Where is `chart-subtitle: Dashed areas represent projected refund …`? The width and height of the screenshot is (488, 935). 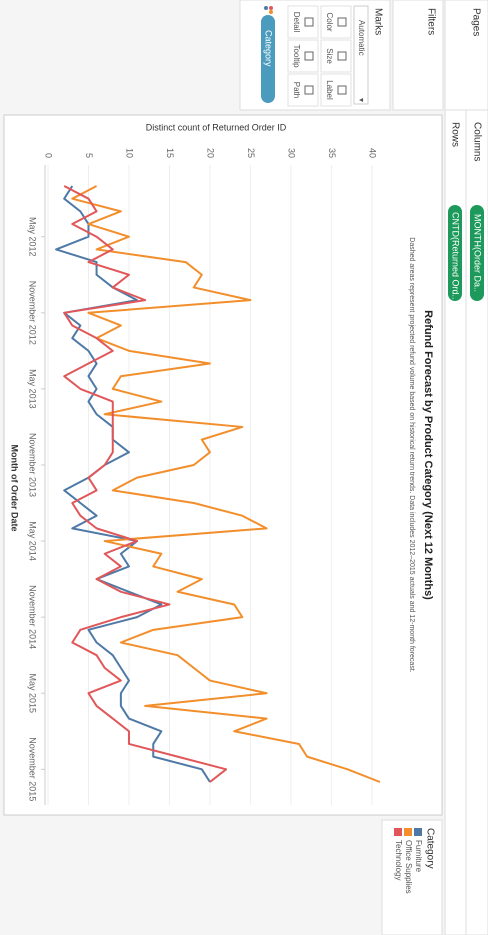
chart-subtitle: Dashed areas represent projected refund … is located at coordinates (411, 454).